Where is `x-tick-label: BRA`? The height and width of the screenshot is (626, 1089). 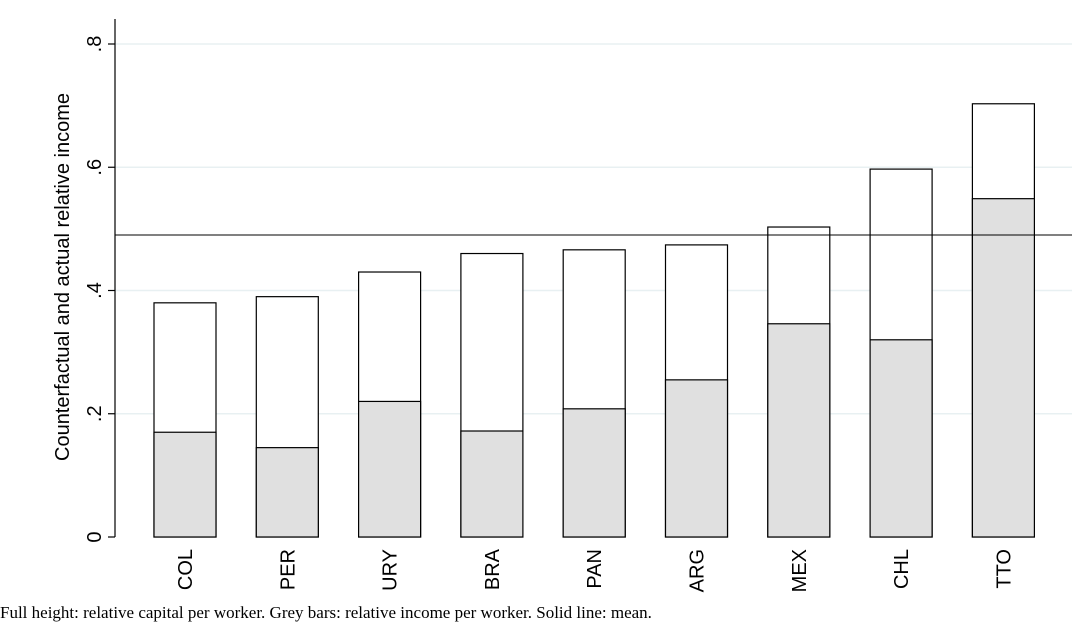
x-tick-label: BRA is located at coordinates (493, 569).